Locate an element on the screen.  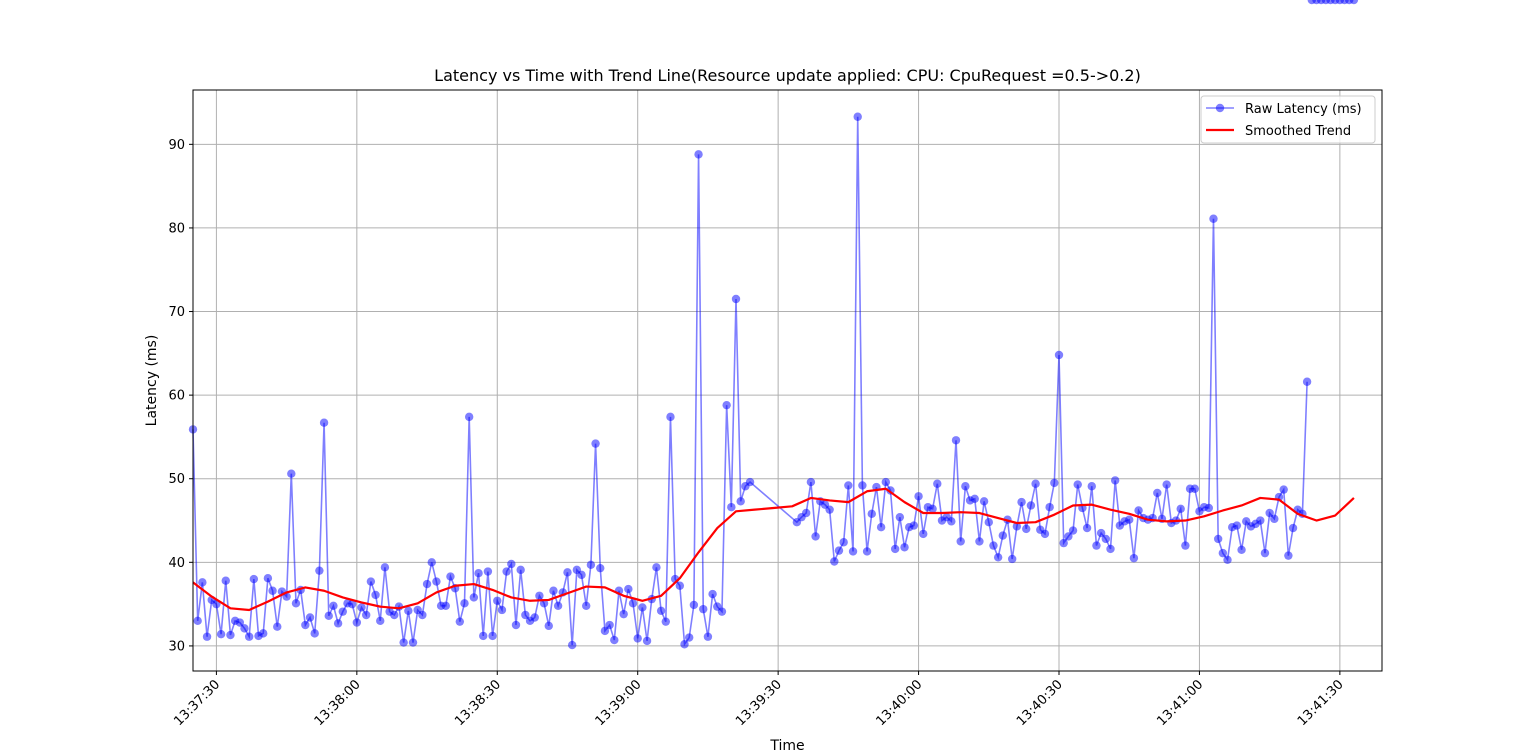
x-tick-label: 13:38:00 is located at coordinates (338, 703).